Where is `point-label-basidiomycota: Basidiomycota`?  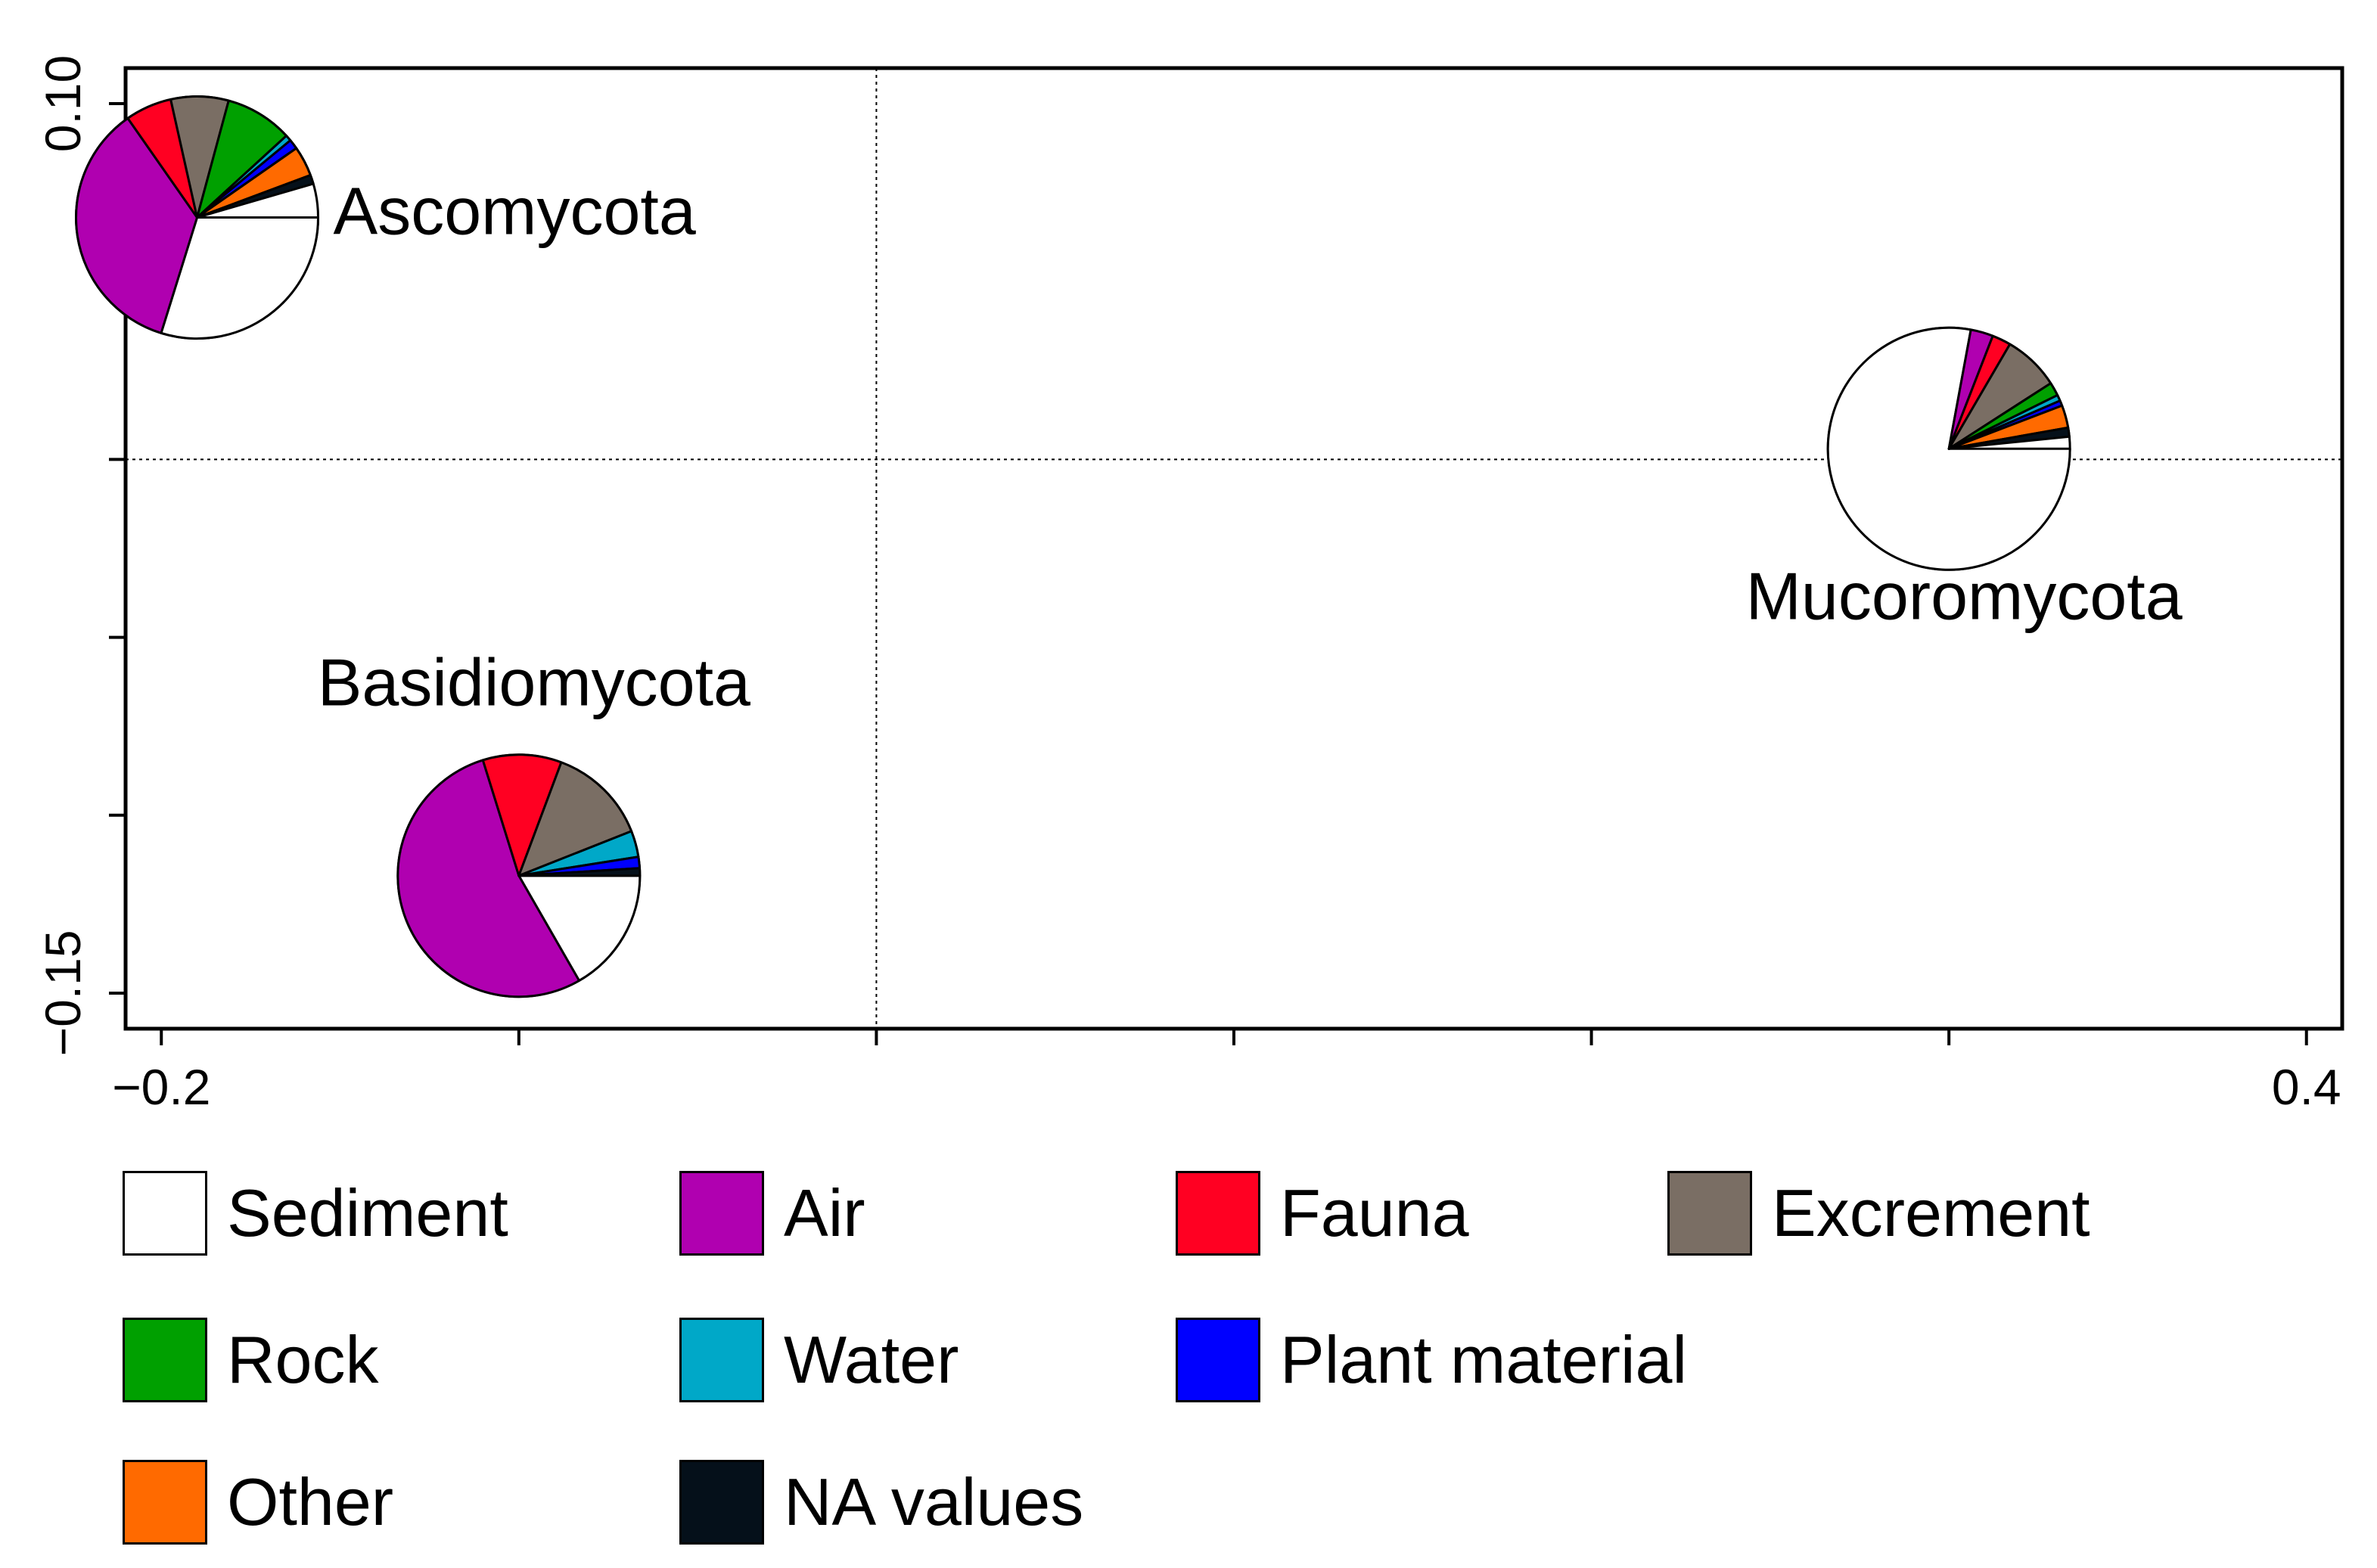
point-label-basidiomycota: Basidiomycota is located at coordinates (534, 683).